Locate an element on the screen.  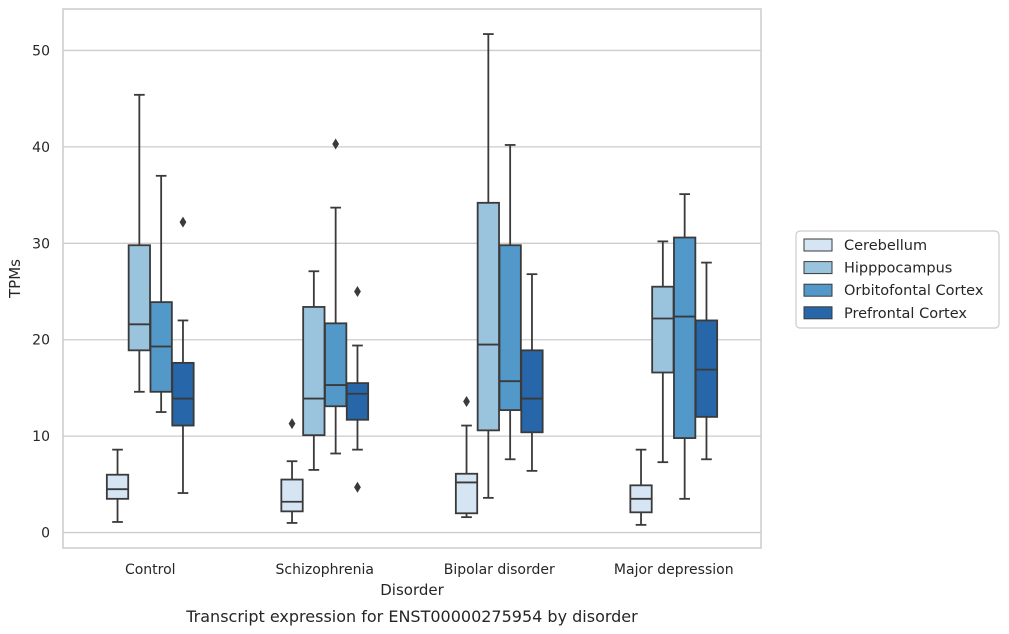
y-tick-label: 30 is located at coordinates (41, 244).